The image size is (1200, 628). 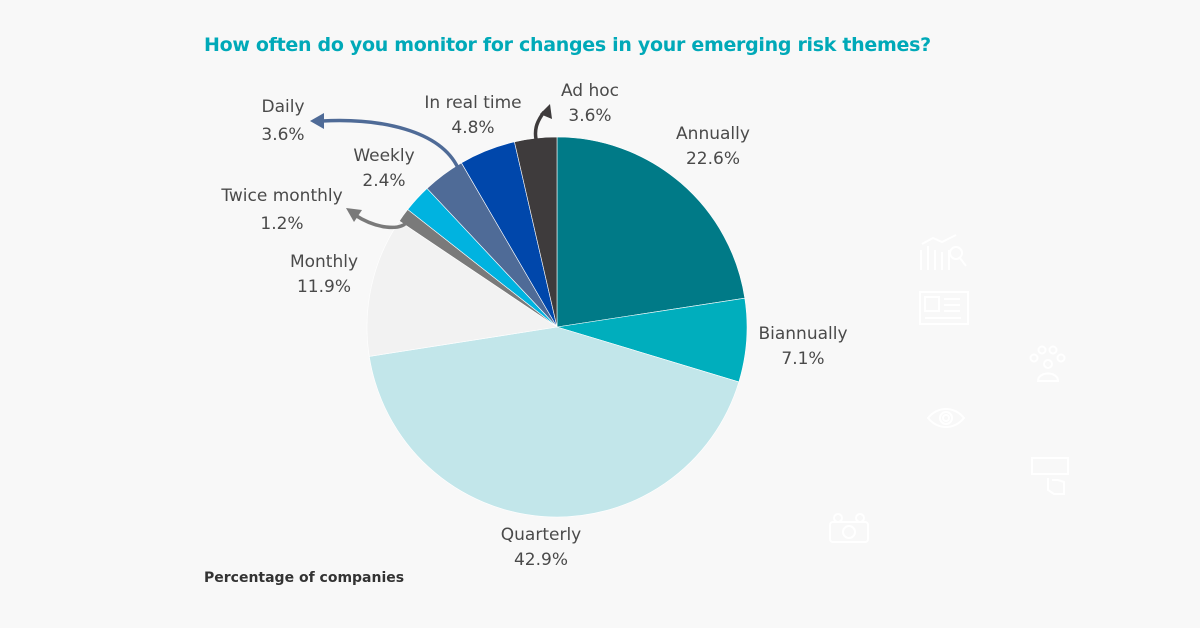 I want to click on slice-label: Annually, so click(x=713, y=134).